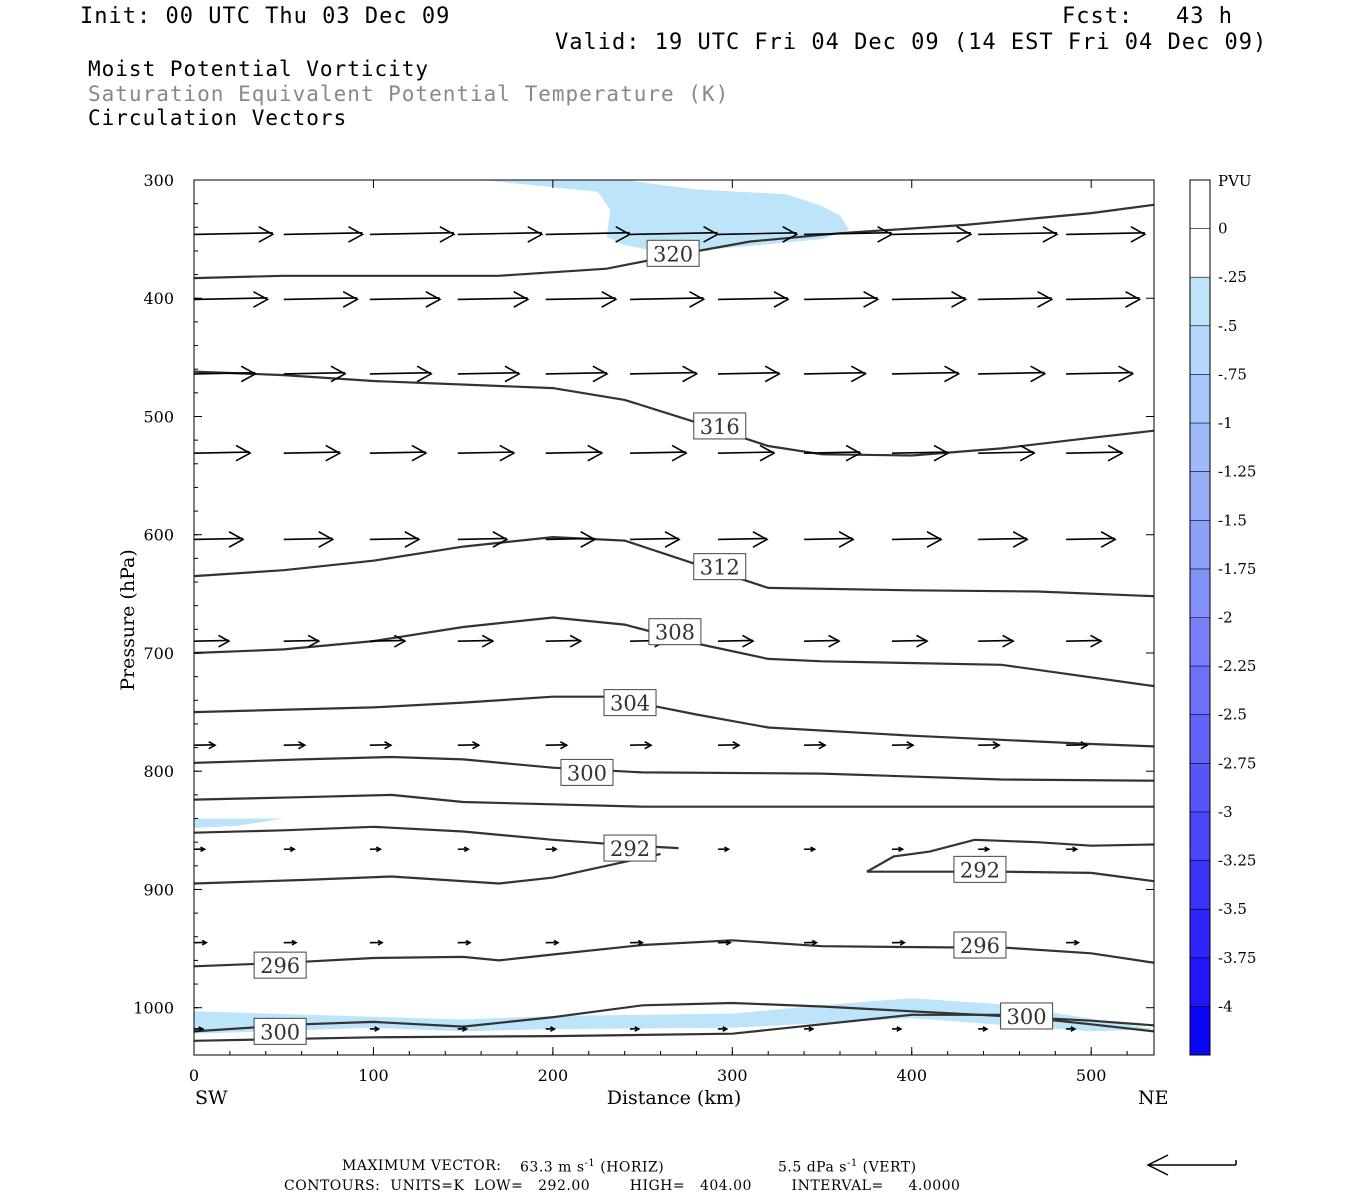 Image resolution: width=1350 pixels, height=1200 pixels. Describe the element at coordinates (980, 869) in the screenshot. I see `contour-label-292-8: 292` at that location.